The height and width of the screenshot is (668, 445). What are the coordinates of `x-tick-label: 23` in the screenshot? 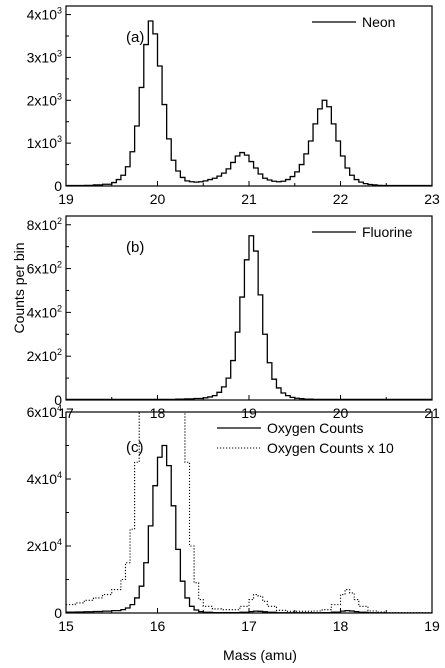 It's located at (432, 199).